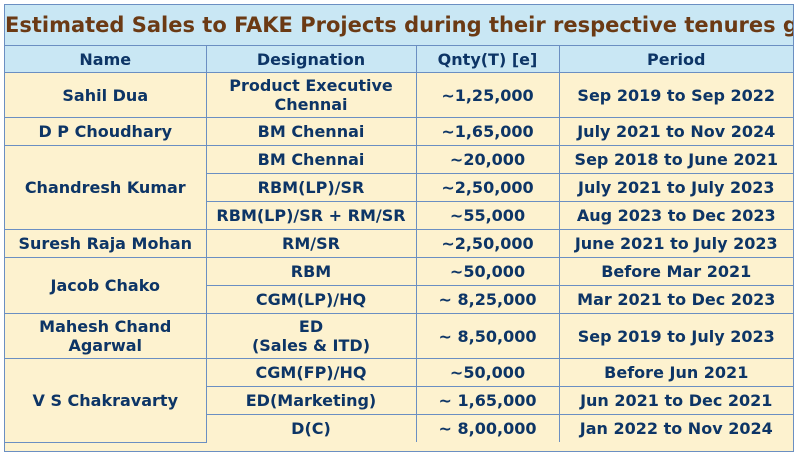 The height and width of the screenshot is (457, 800). I want to click on designation-line: (Sales & ITD), so click(311, 345).